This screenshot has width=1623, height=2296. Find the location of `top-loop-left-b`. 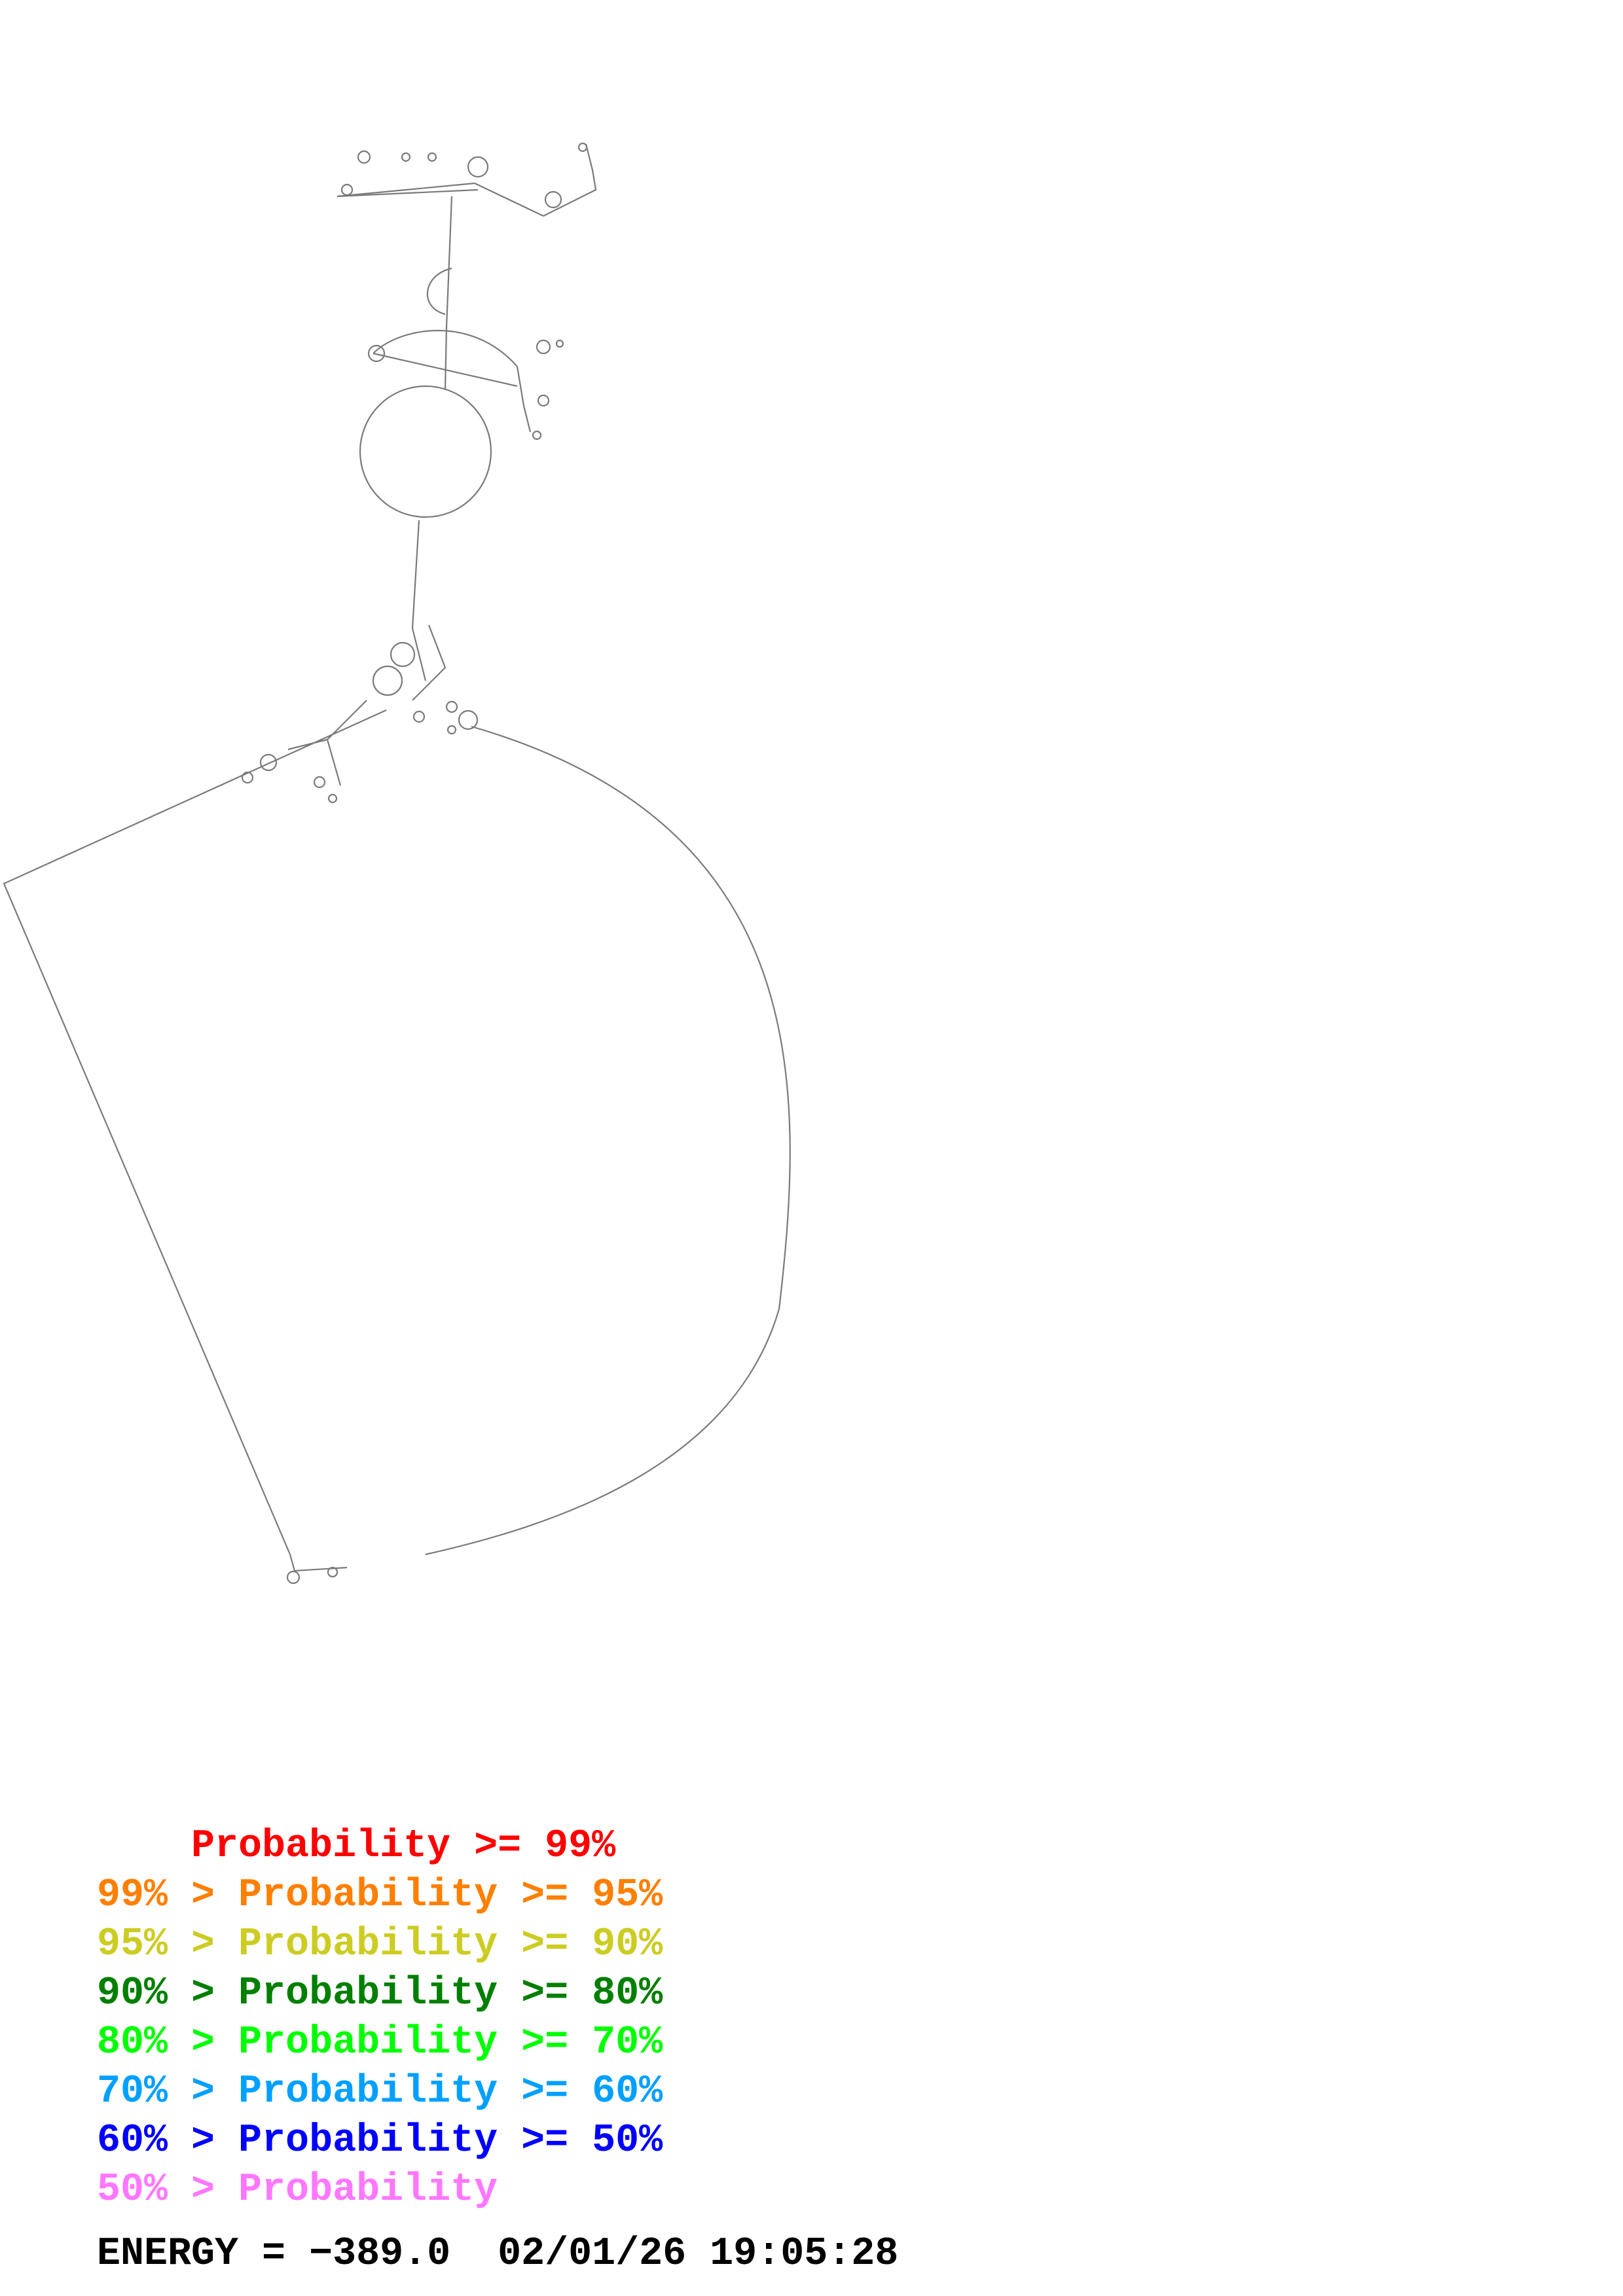

top-loop-left-b is located at coordinates (347, 189).